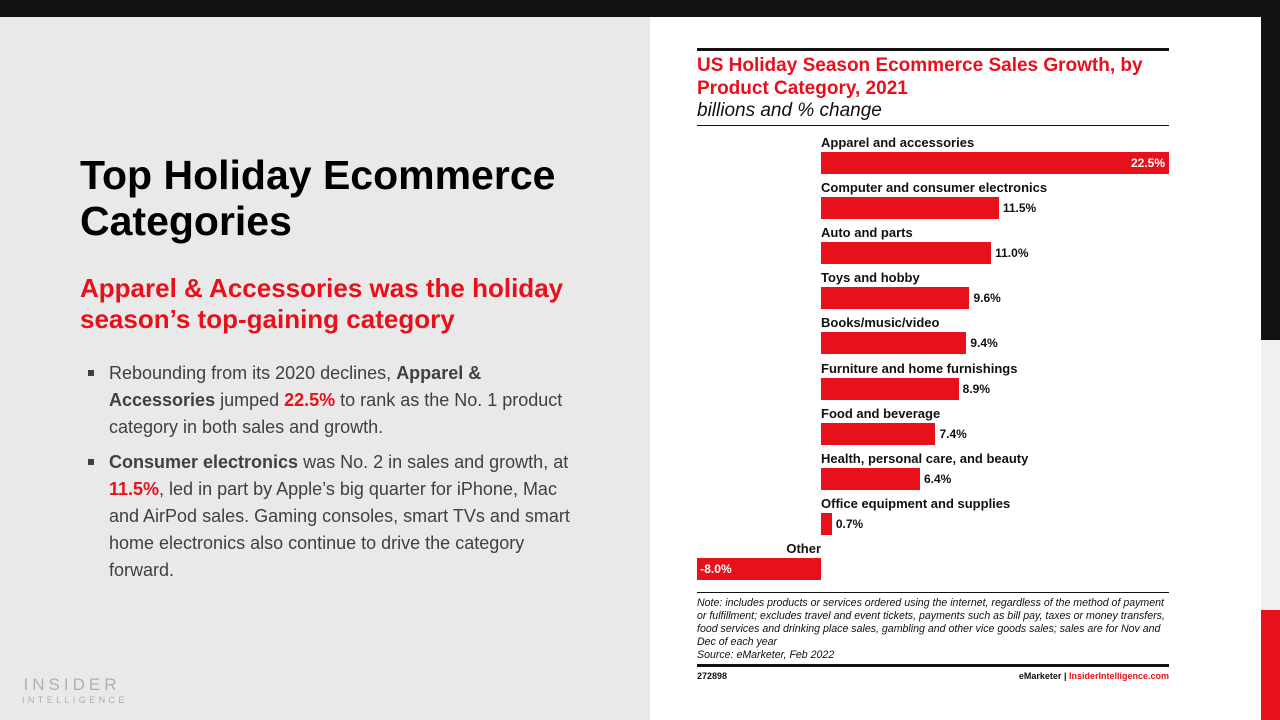 The width and height of the screenshot is (1280, 720). I want to click on chart-header-rule, so click(933, 125).